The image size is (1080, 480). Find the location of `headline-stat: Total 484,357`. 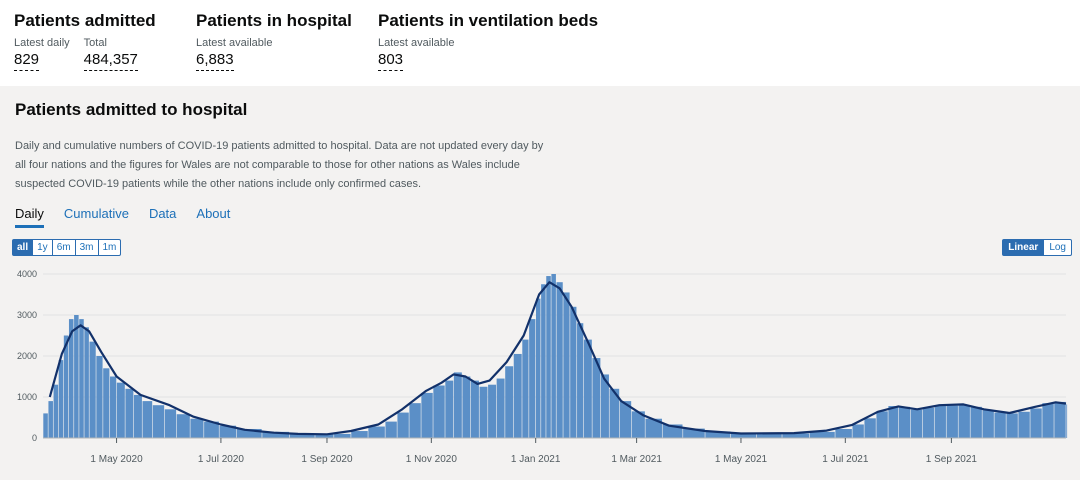

headline-stat: Total 484,357 is located at coordinates (110, 53).